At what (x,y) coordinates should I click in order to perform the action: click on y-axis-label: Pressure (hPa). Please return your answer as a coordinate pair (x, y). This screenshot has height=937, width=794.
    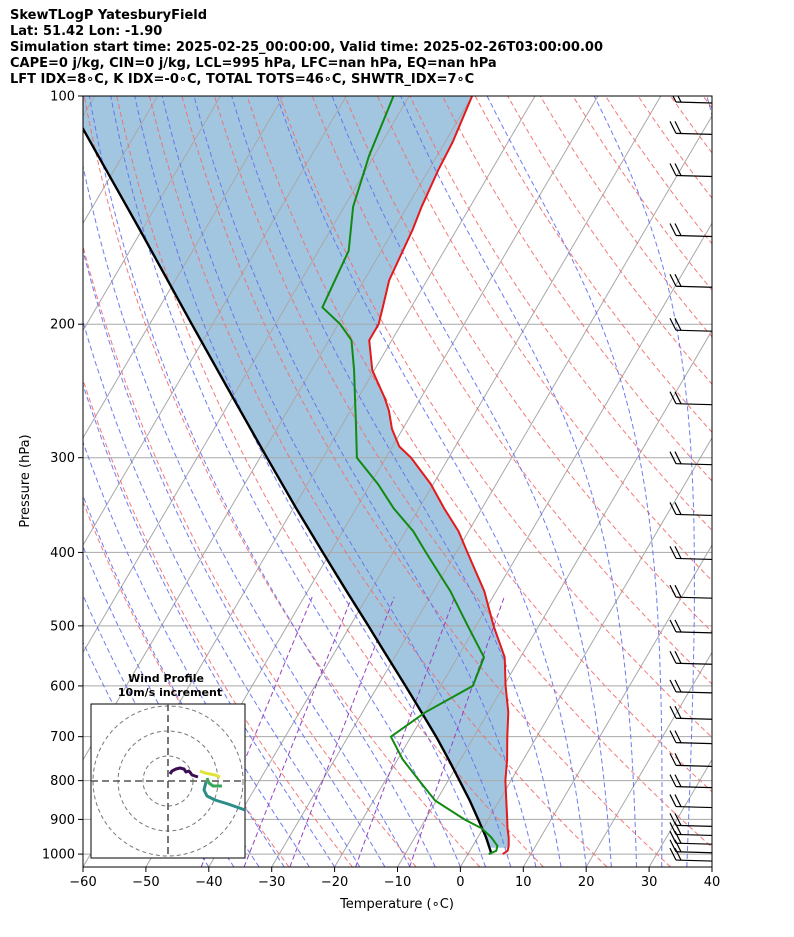
    Looking at the image, I should click on (25, 480).